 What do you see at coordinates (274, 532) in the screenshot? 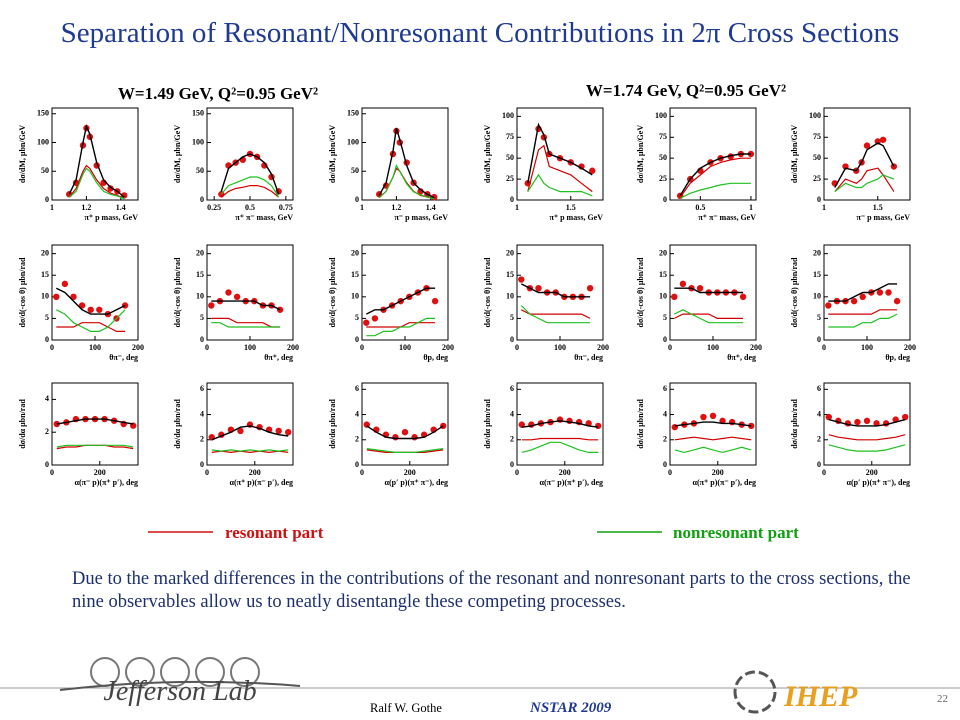
I see `legend-label: resonant part` at bounding box center [274, 532].